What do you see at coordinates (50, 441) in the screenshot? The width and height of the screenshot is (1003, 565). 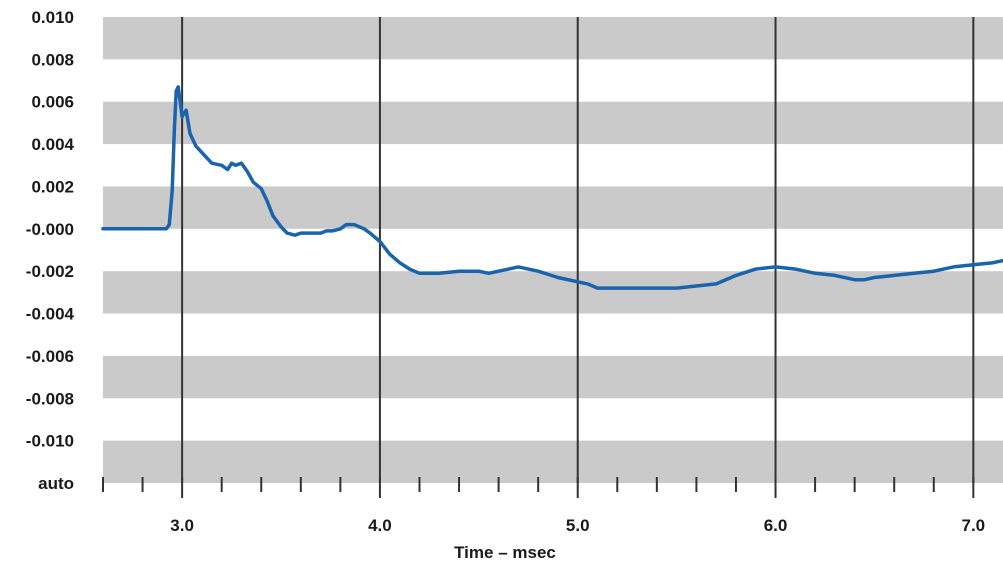 I see `y-tick-label: -0.010` at bounding box center [50, 441].